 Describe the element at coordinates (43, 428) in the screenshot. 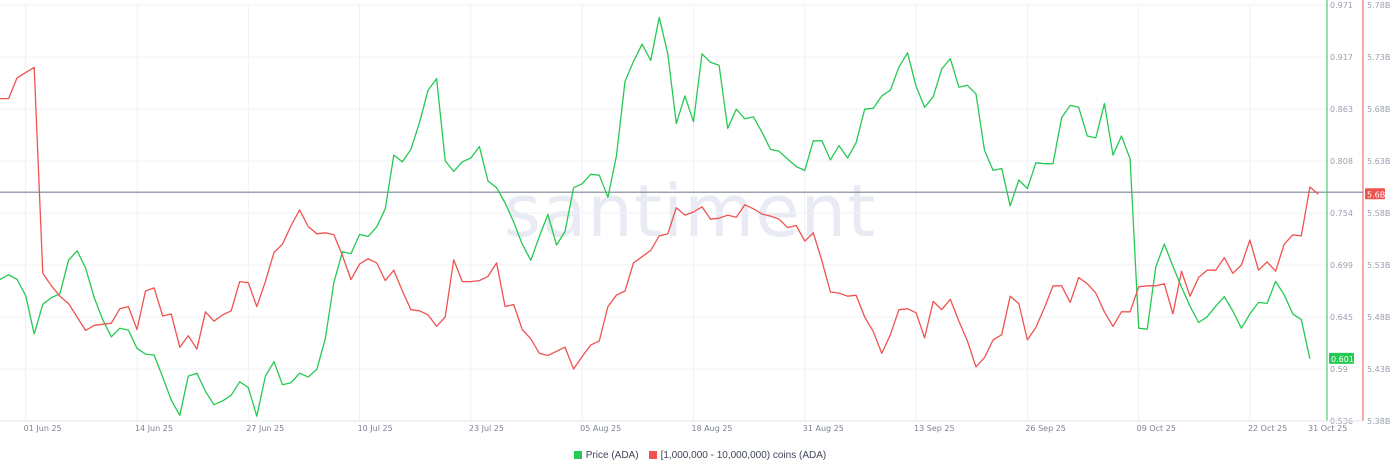

I see `x-tick-label: 01 Jun 25` at that location.